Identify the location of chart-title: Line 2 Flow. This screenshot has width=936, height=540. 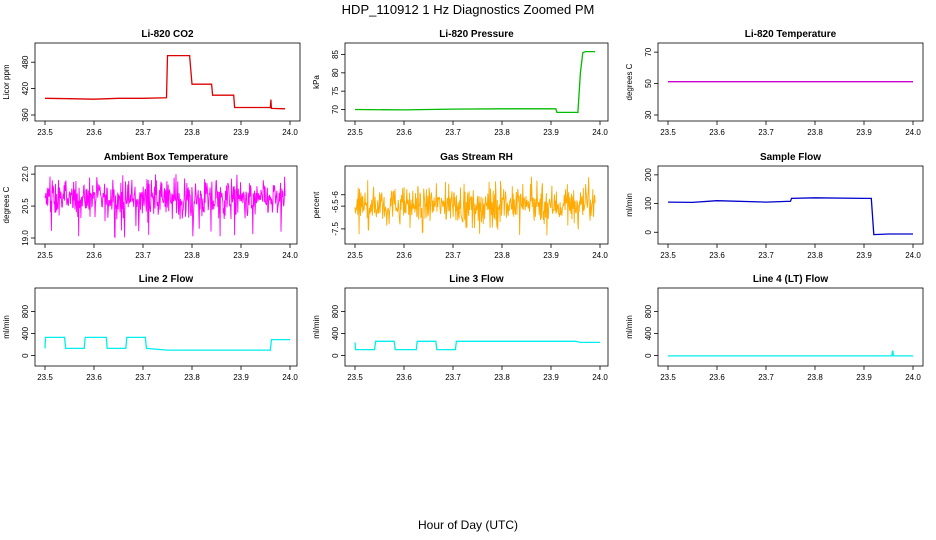
(166, 279).